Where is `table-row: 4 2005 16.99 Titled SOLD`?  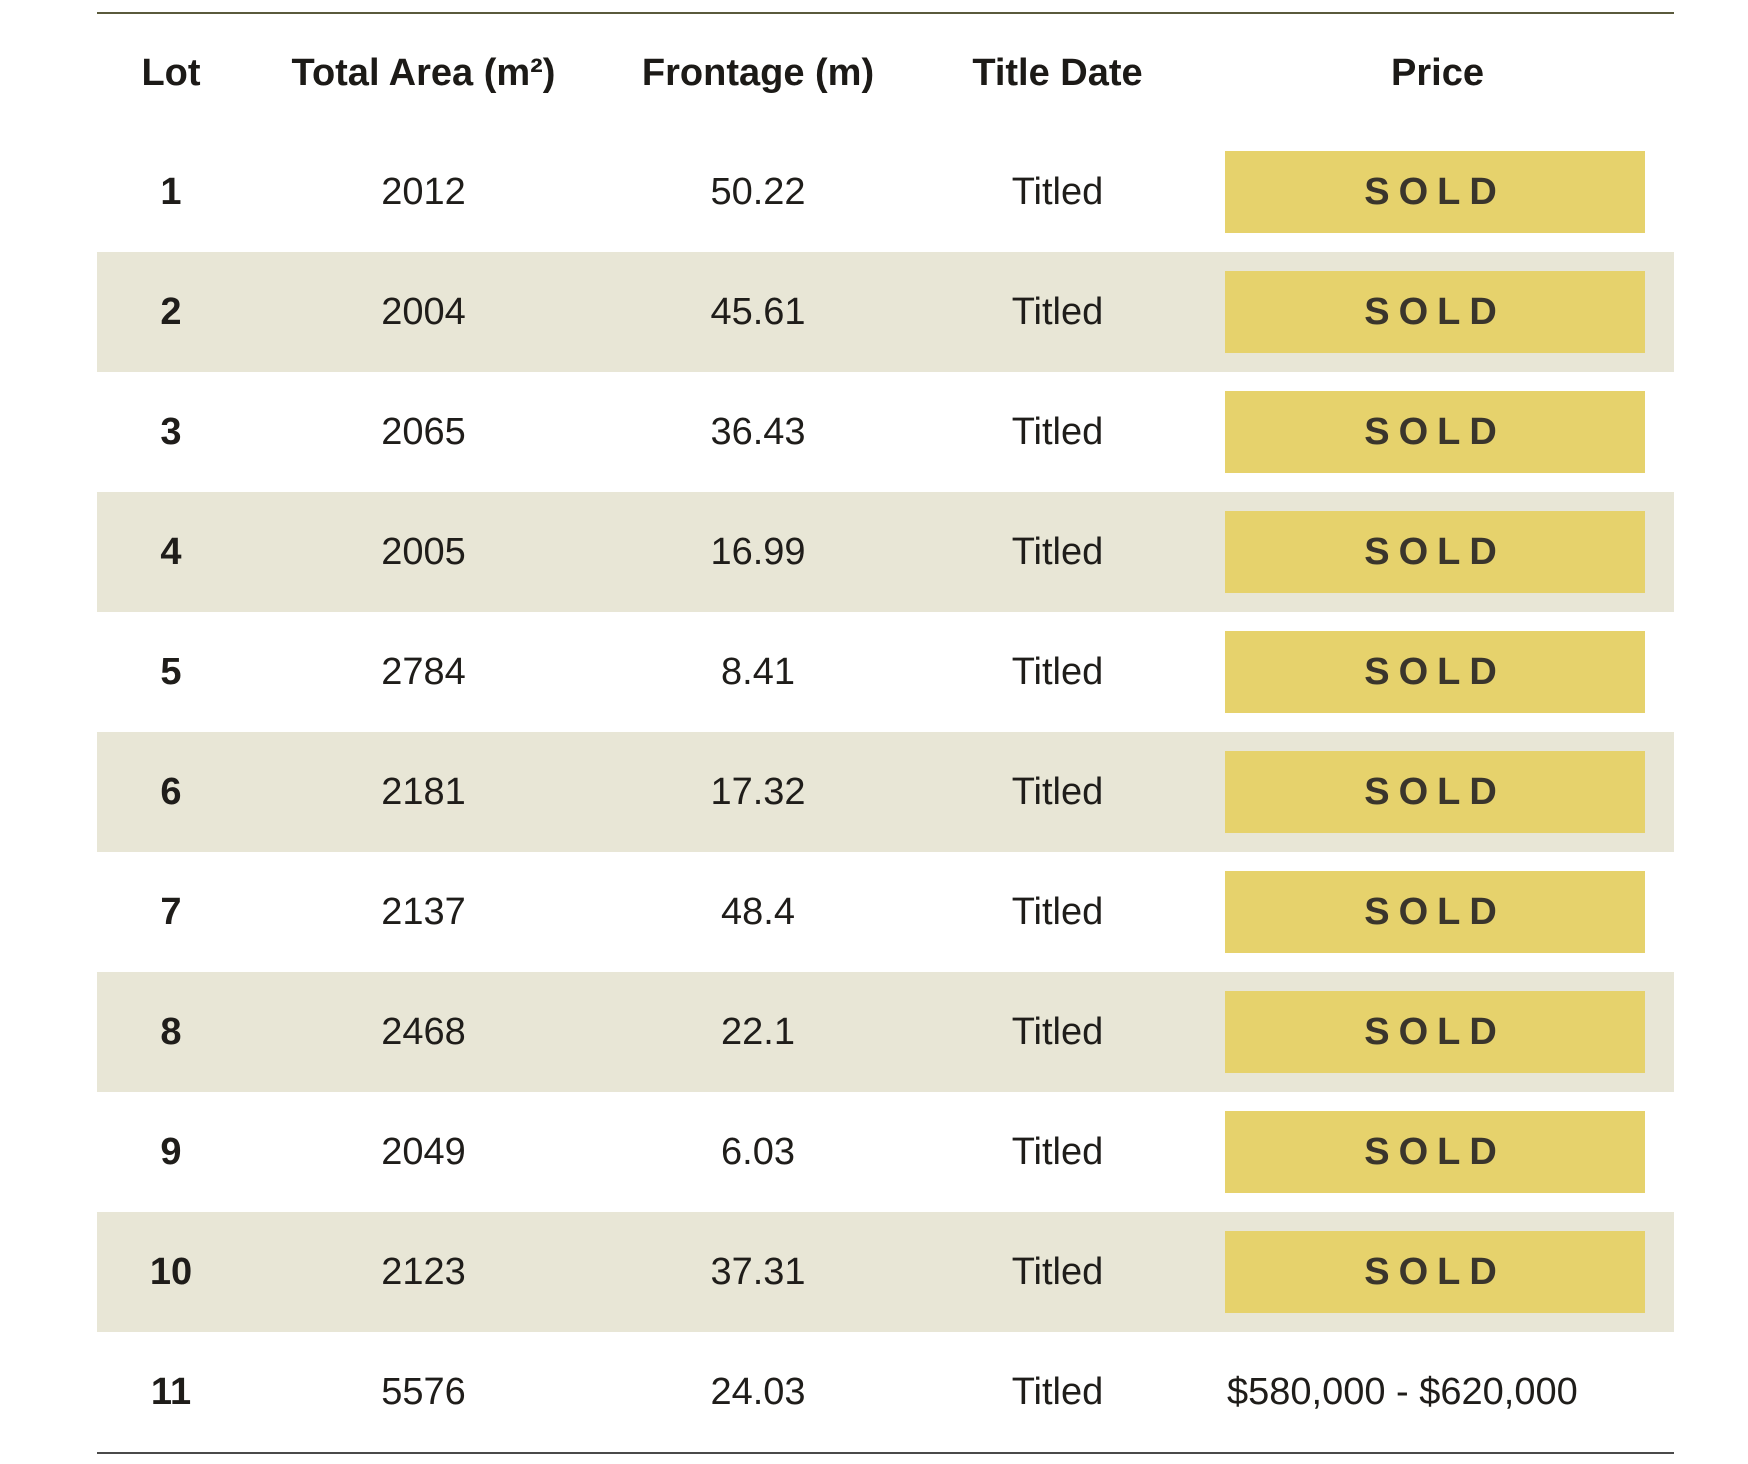
table-row: 4 2005 16.99 Titled SOLD is located at coordinates (885, 552).